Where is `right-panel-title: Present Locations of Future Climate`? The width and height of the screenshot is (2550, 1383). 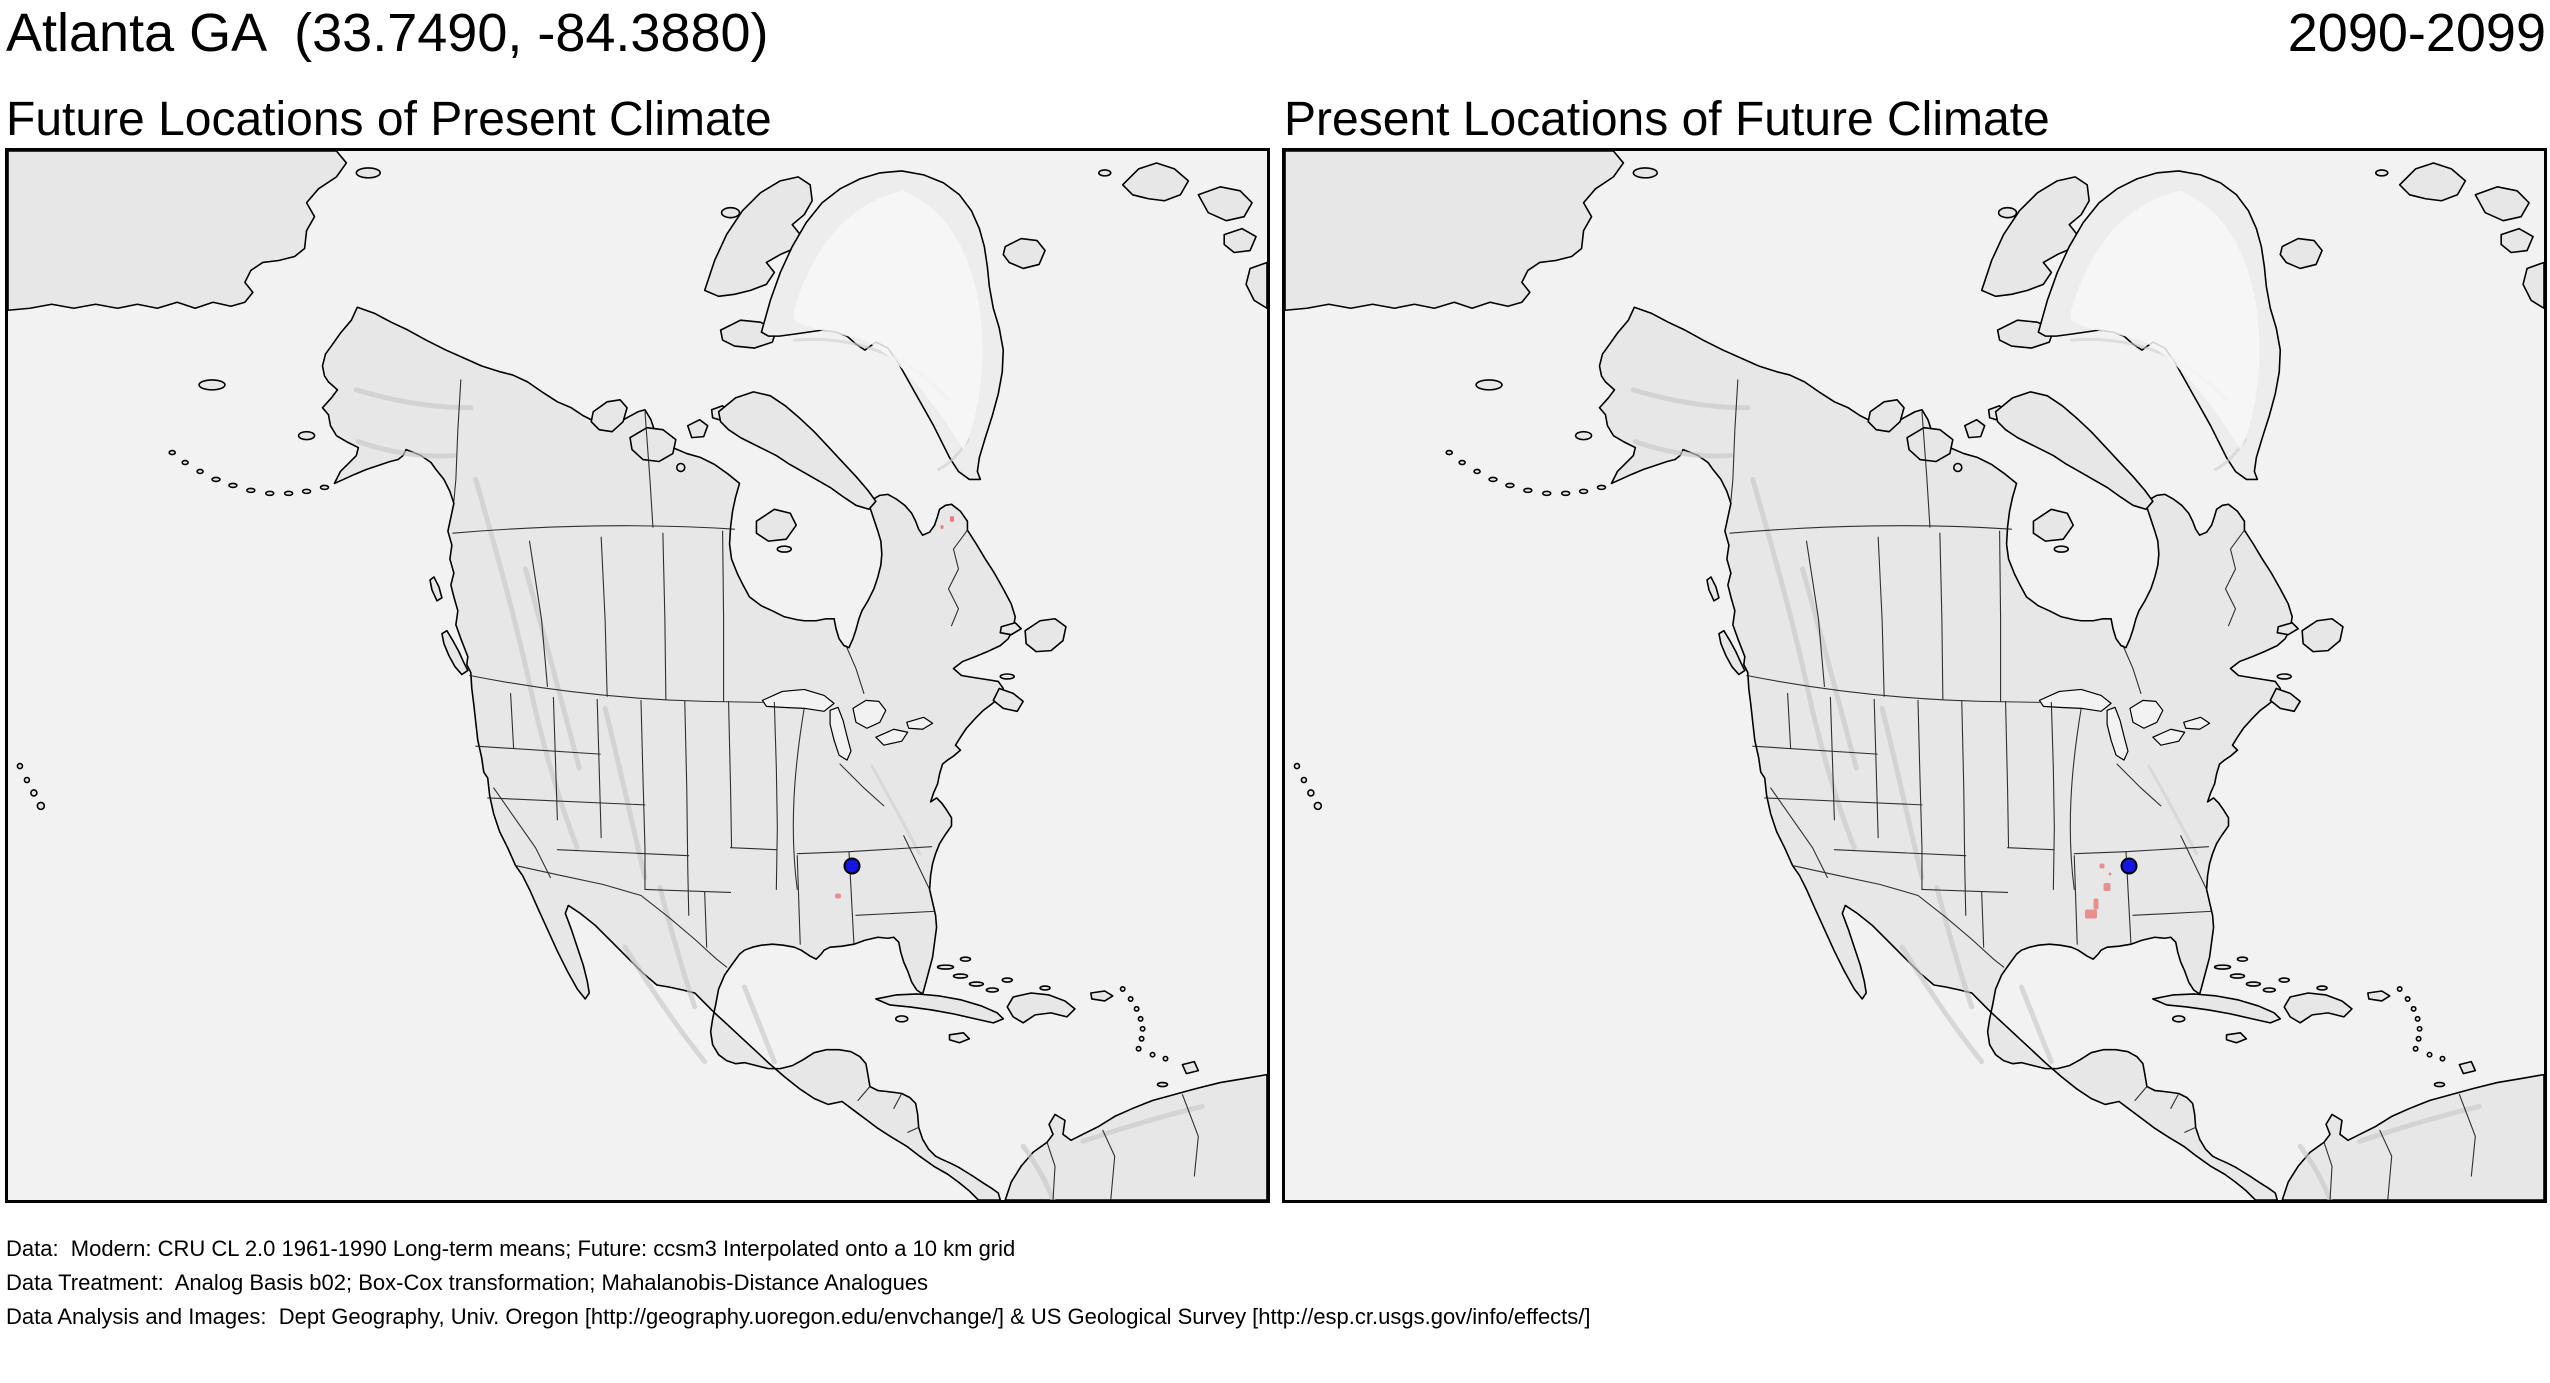
right-panel-title: Present Locations of Future Climate is located at coordinates (1667, 119).